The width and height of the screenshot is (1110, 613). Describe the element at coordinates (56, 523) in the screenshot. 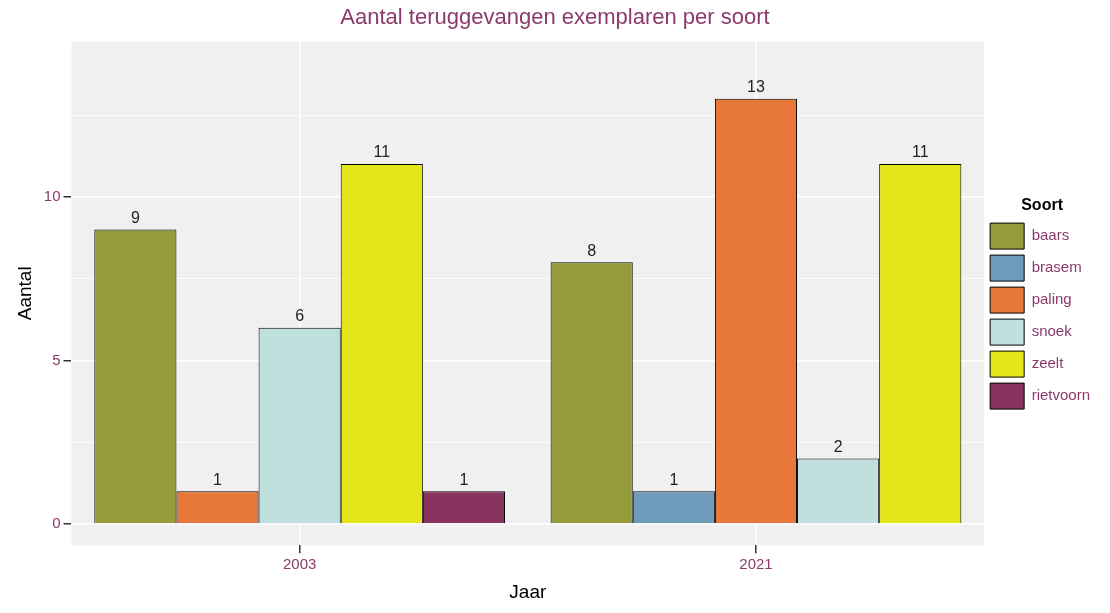

I see `y-tick-label: 0` at that location.